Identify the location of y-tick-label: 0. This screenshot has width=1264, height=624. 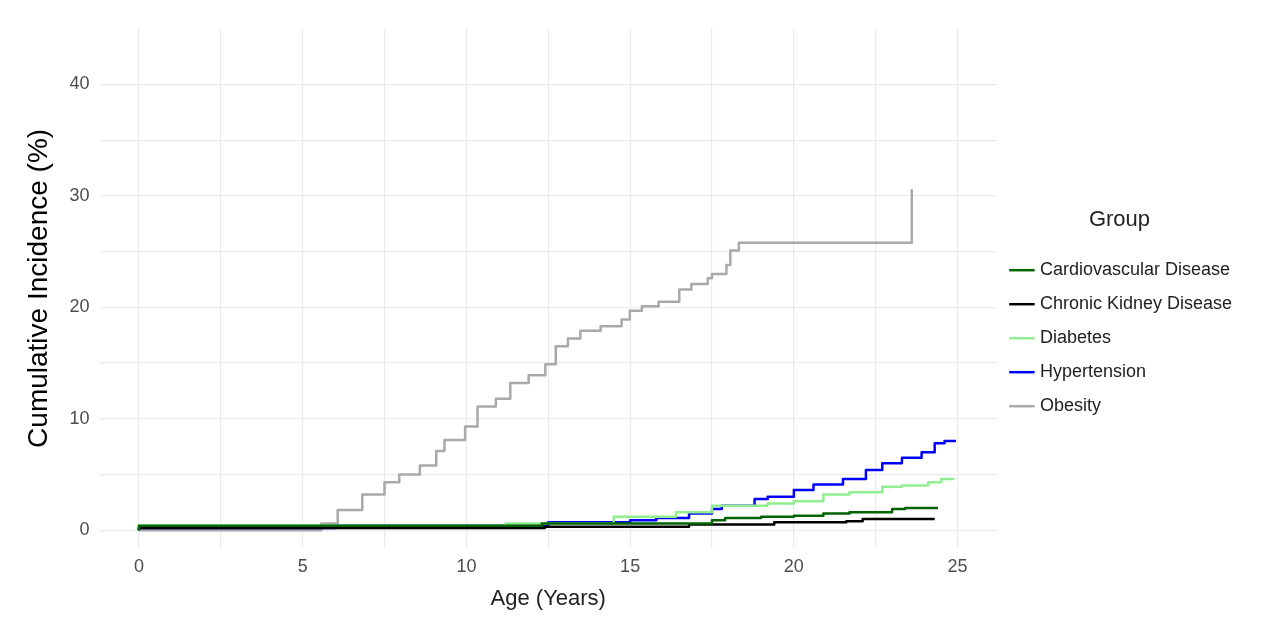
(84, 529).